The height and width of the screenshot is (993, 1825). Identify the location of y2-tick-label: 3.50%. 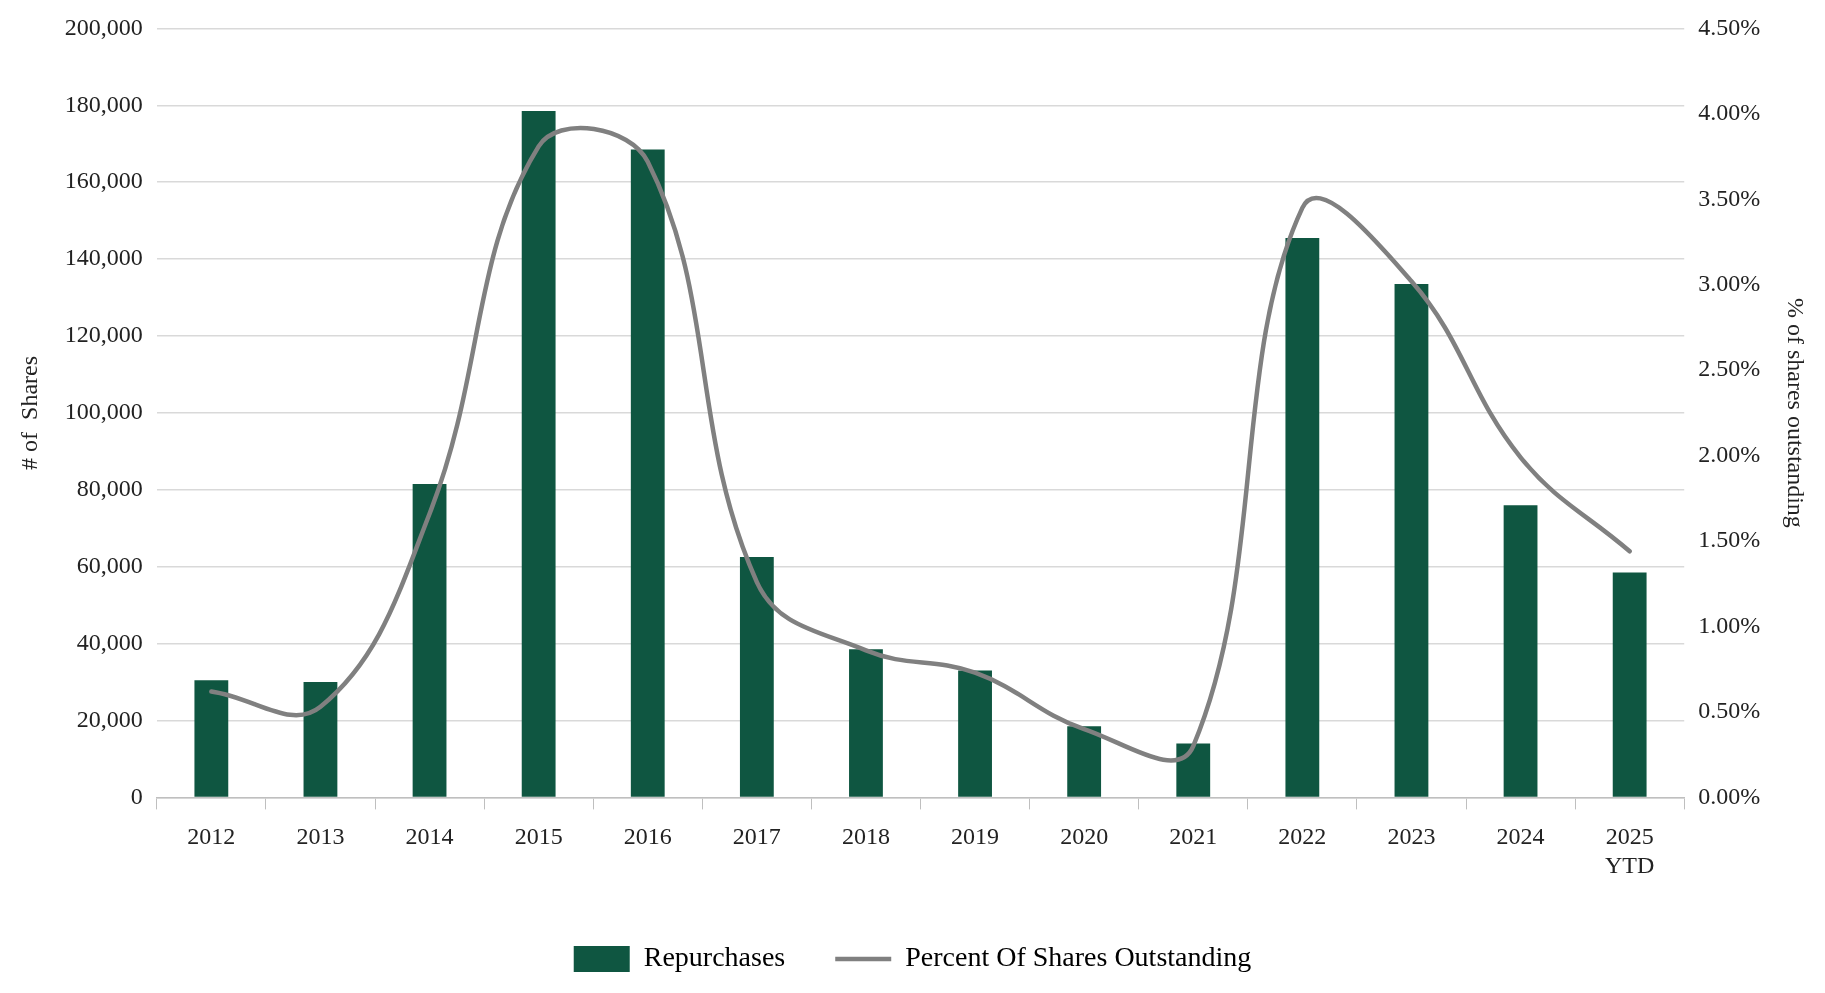
(1729, 197).